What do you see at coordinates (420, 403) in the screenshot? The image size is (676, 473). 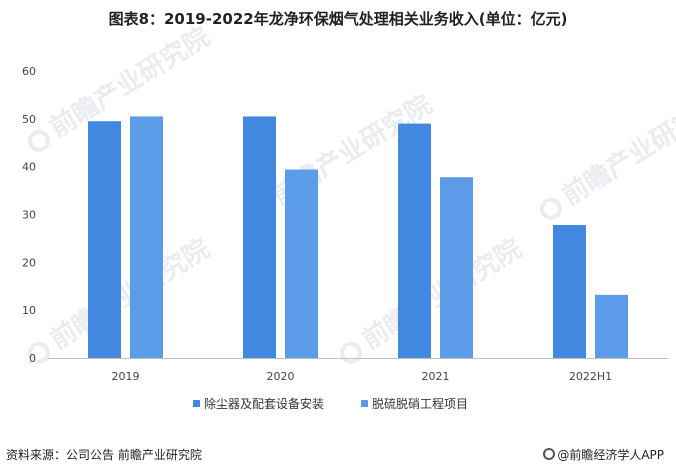 I see `legend-label: 脱硫脱硝工程项目` at bounding box center [420, 403].